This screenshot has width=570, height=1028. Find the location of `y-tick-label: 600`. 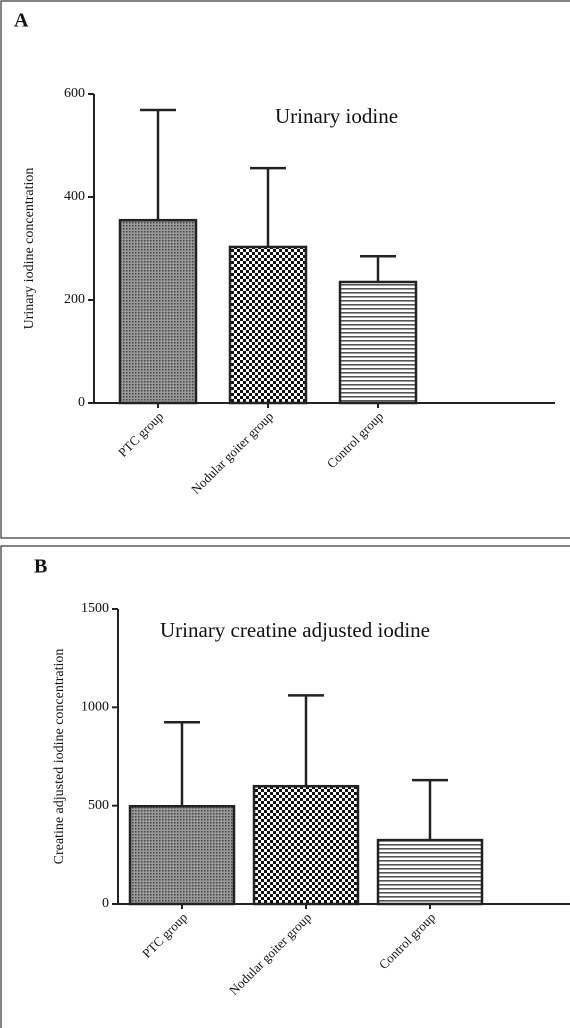

y-tick-label: 600 is located at coordinates (74, 93).